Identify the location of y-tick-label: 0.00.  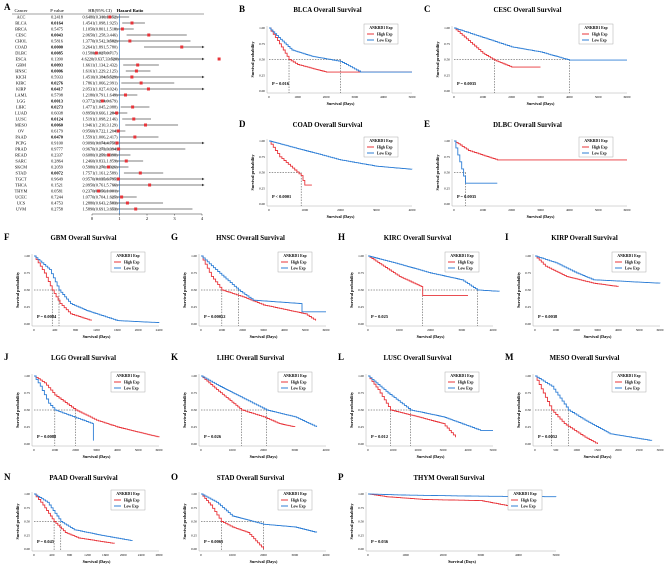
(361, 324).